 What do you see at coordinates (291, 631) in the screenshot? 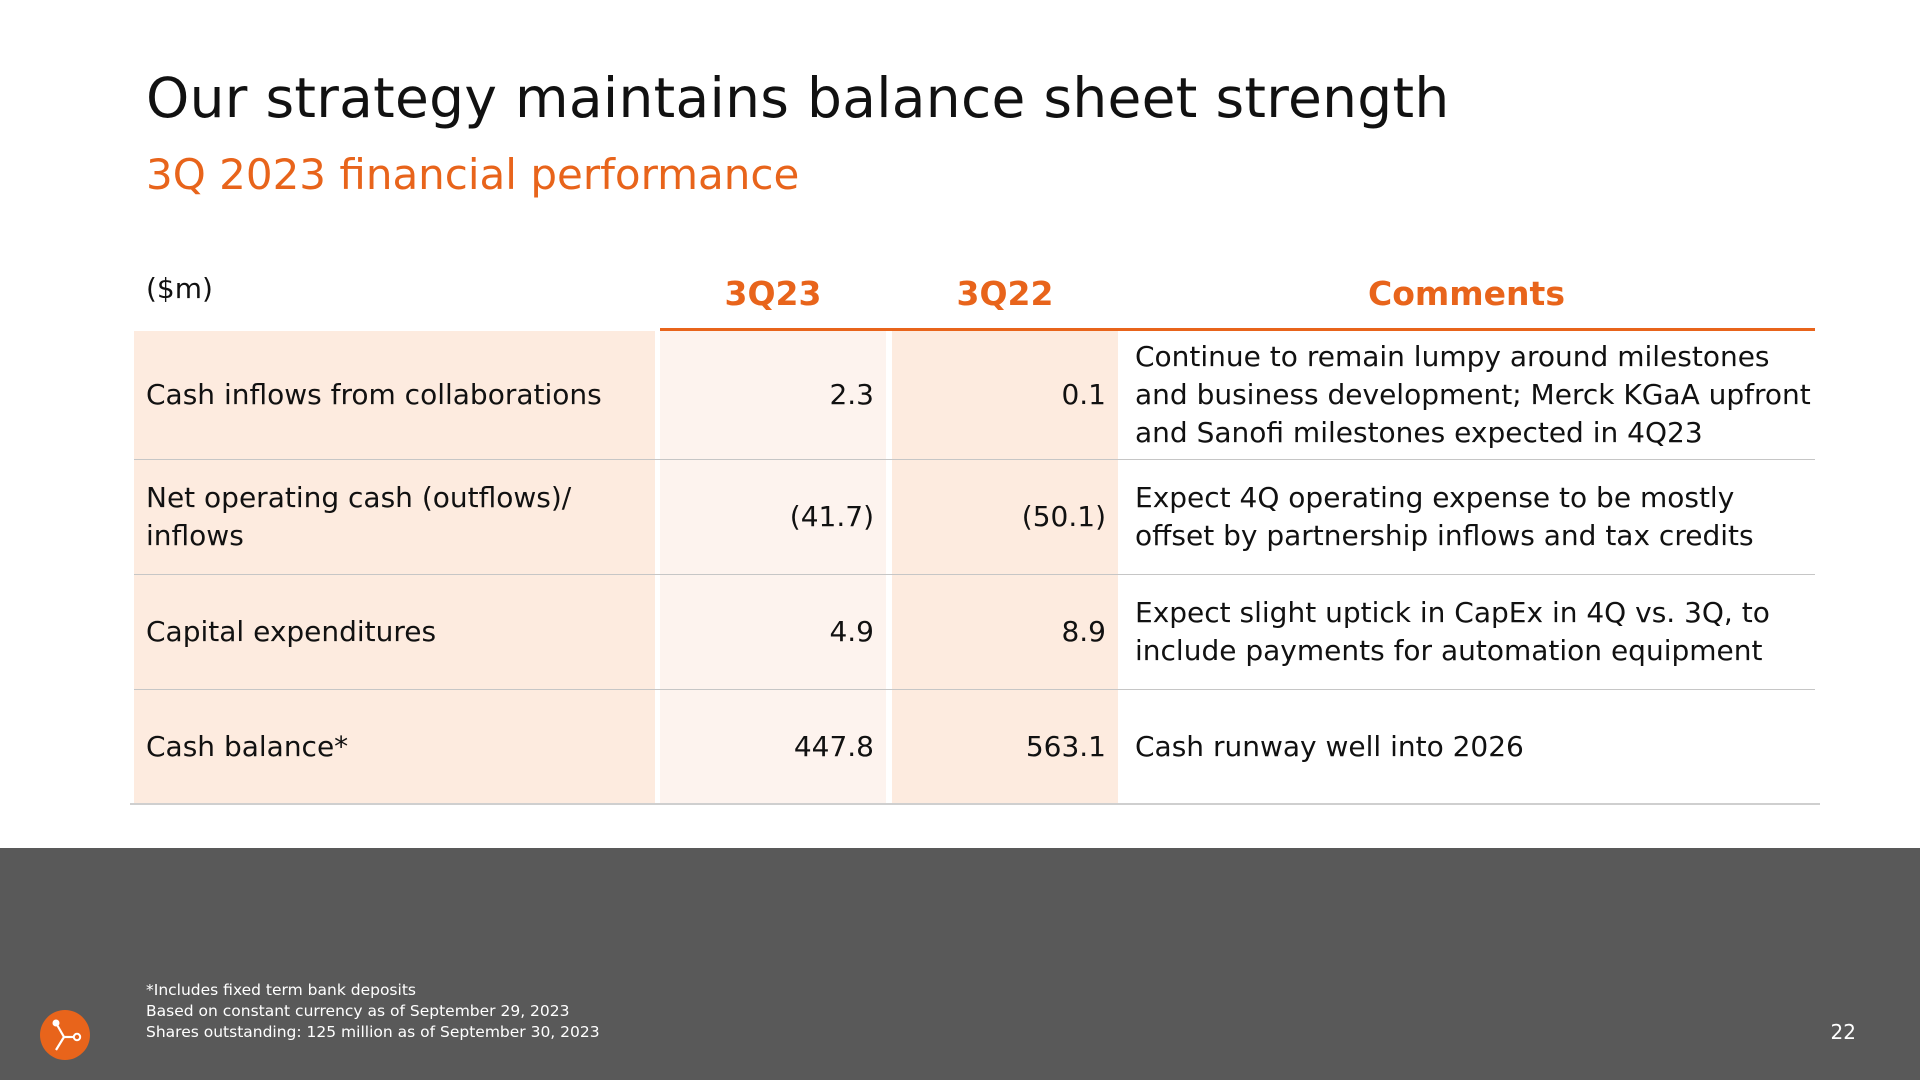
I see `row-label: Capital expenditures` at bounding box center [291, 631].